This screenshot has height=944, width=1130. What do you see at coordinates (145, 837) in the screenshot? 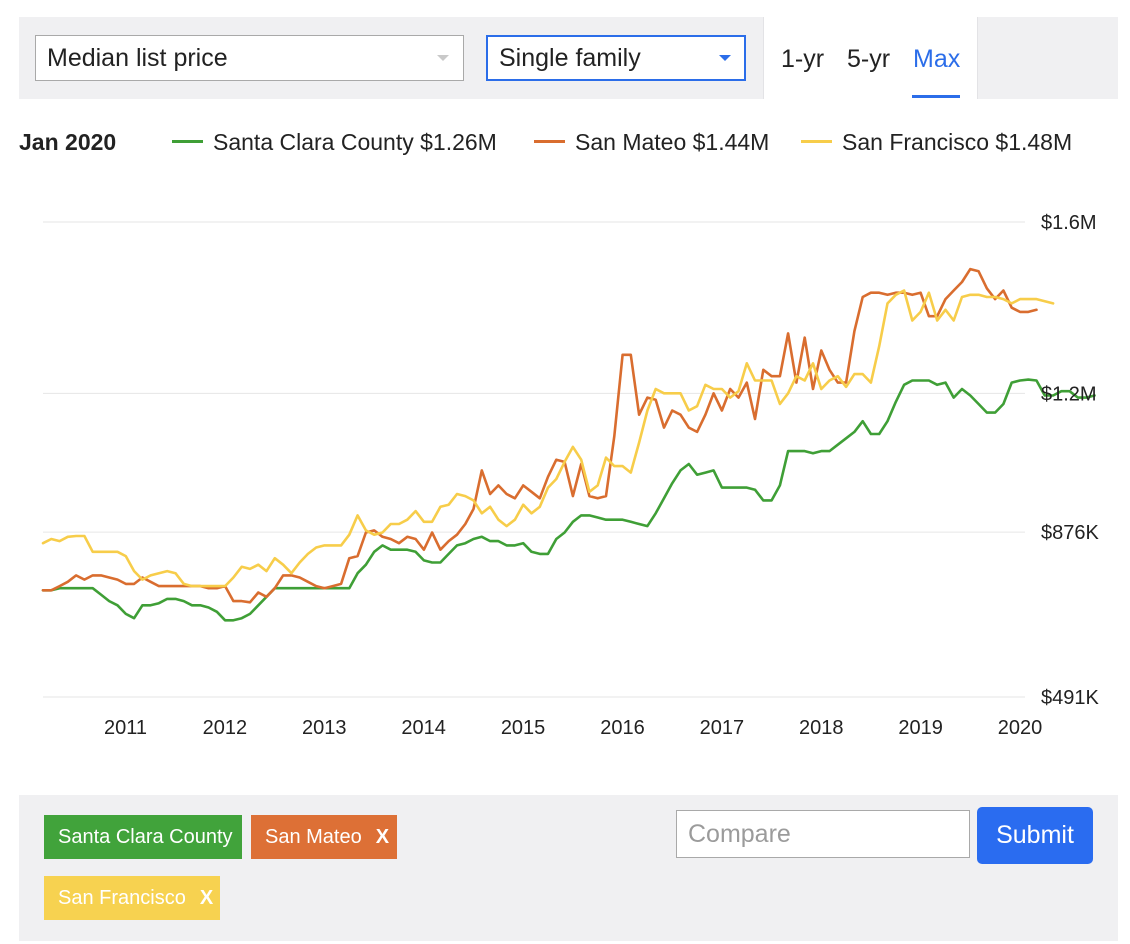
I see `tag-label: Santa Clara County` at bounding box center [145, 837].